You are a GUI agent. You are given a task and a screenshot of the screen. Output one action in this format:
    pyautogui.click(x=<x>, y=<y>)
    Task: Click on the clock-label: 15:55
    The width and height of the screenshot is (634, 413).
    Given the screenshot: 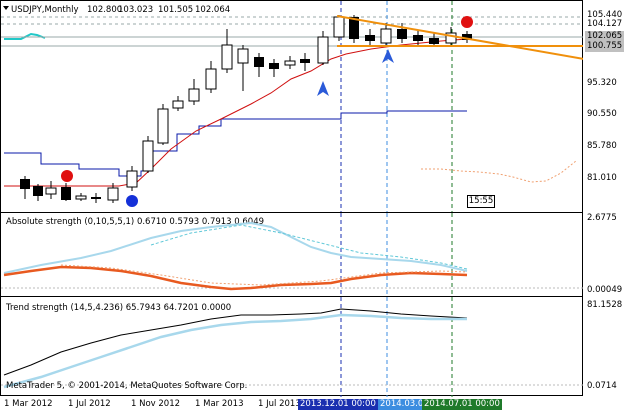 What is the action you would take?
    pyautogui.click(x=481, y=201)
    